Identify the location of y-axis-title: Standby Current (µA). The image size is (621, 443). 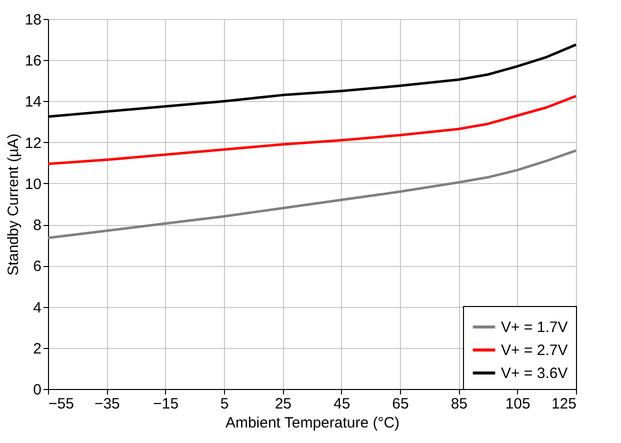
(13, 204).